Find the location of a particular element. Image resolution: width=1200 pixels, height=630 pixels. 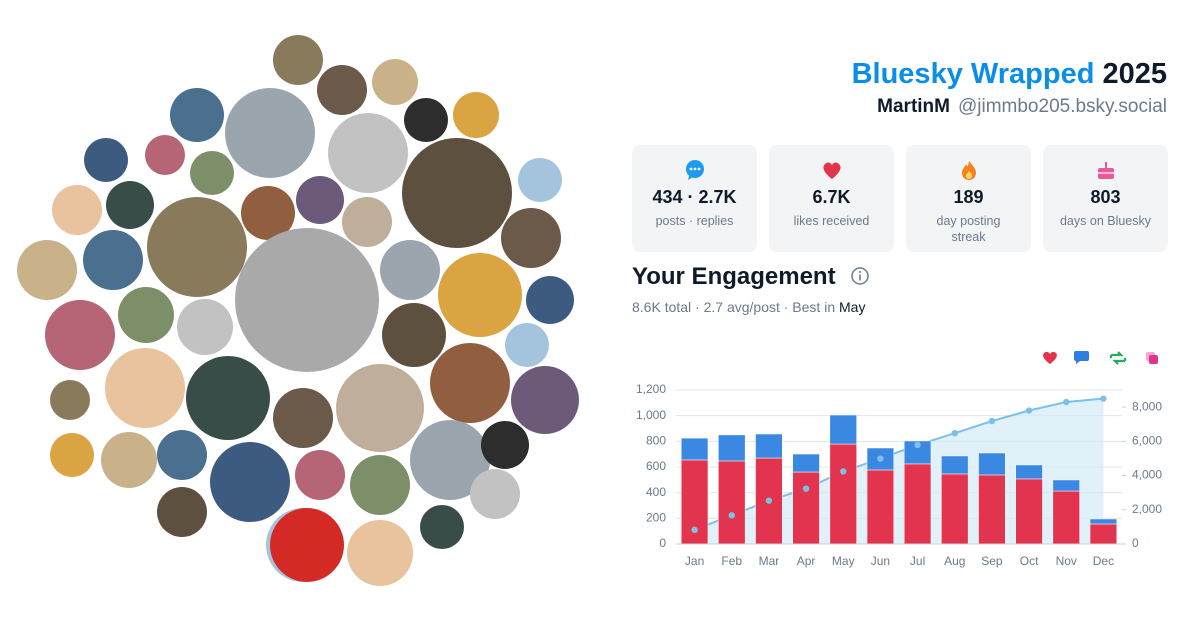

y2-tick-label: 8,000 is located at coordinates (1147, 406).